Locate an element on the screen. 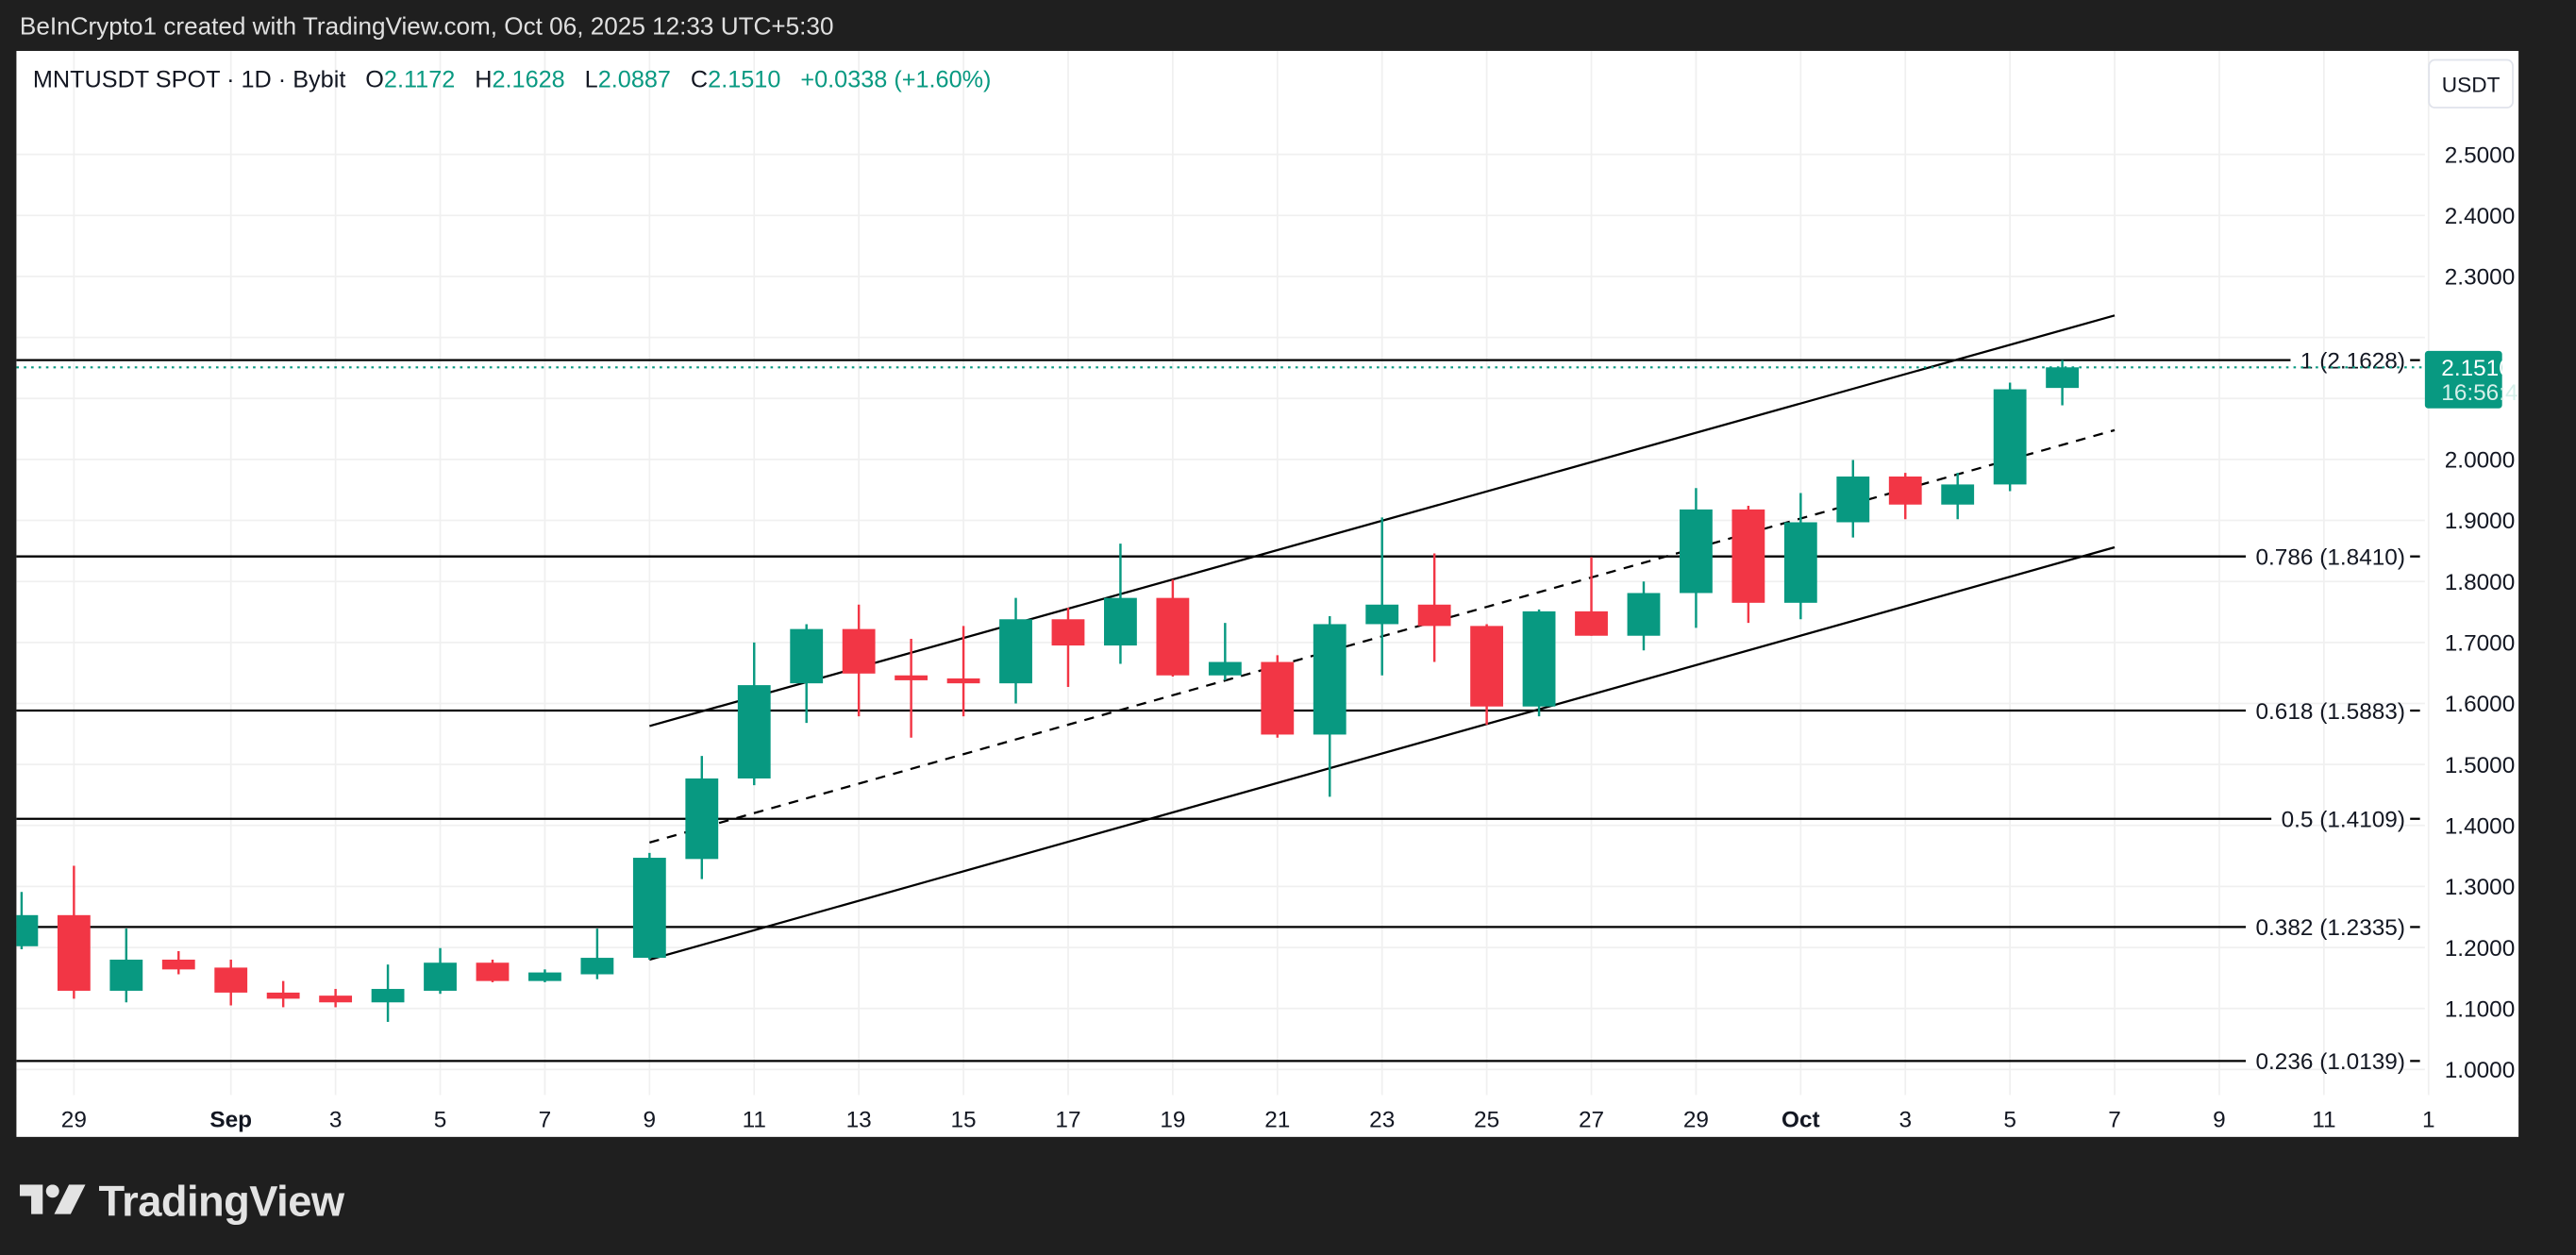  fib-level-label: 1 (2.1628) is located at coordinates (2352, 361).